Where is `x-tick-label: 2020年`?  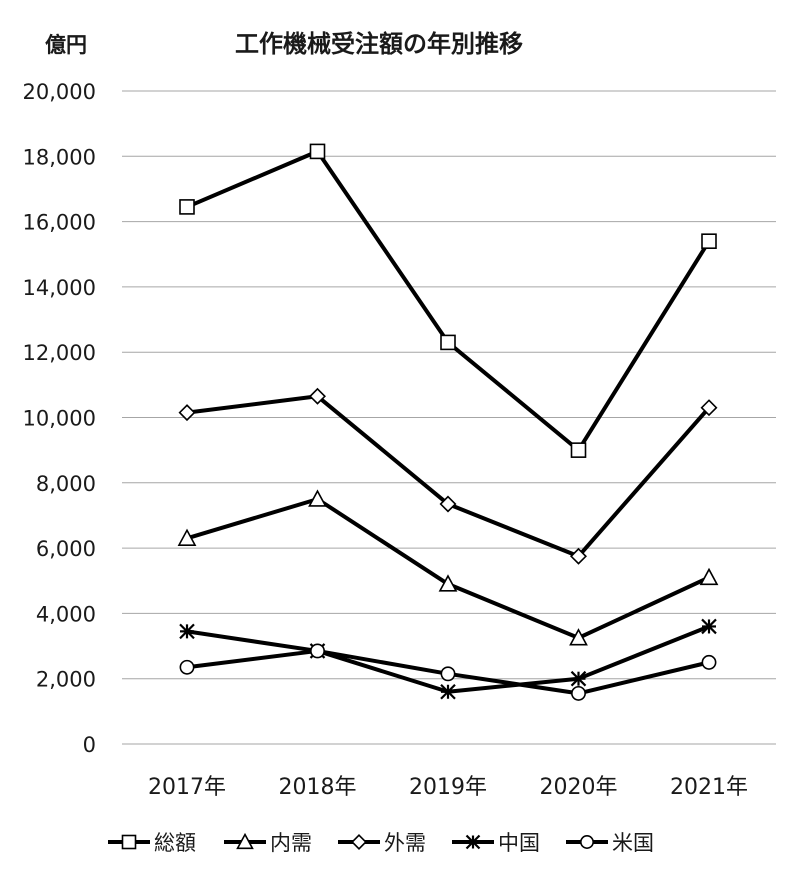 x-tick-label: 2020年 is located at coordinates (579, 787).